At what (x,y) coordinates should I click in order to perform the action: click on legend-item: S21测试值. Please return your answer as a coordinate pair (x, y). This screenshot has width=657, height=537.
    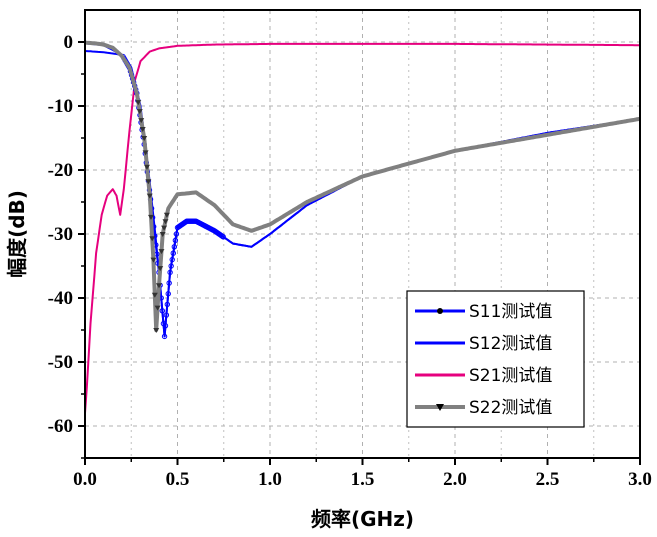
    Looking at the image, I should click on (483, 376).